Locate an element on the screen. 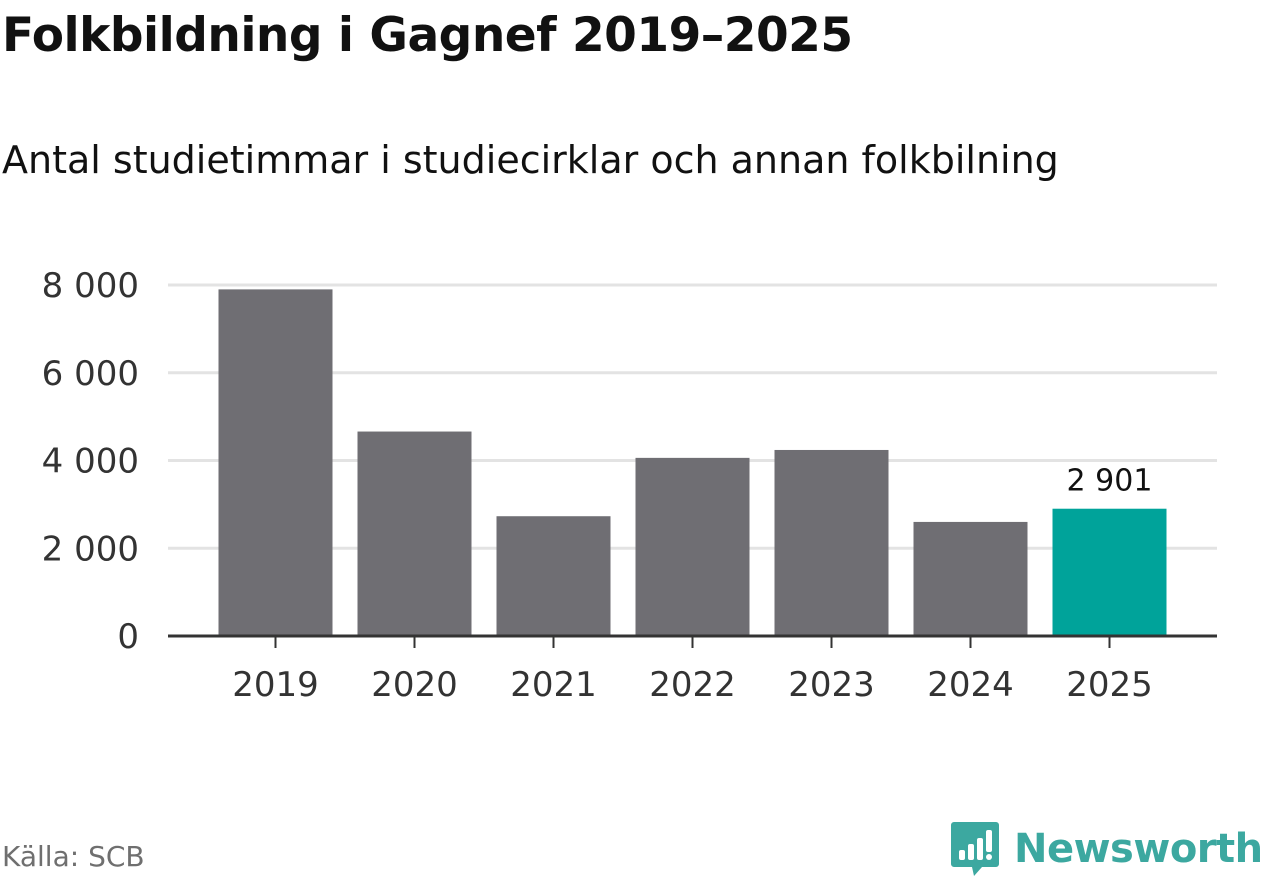 The height and width of the screenshot is (879, 1262). bar-2021 is located at coordinates (553, 576).